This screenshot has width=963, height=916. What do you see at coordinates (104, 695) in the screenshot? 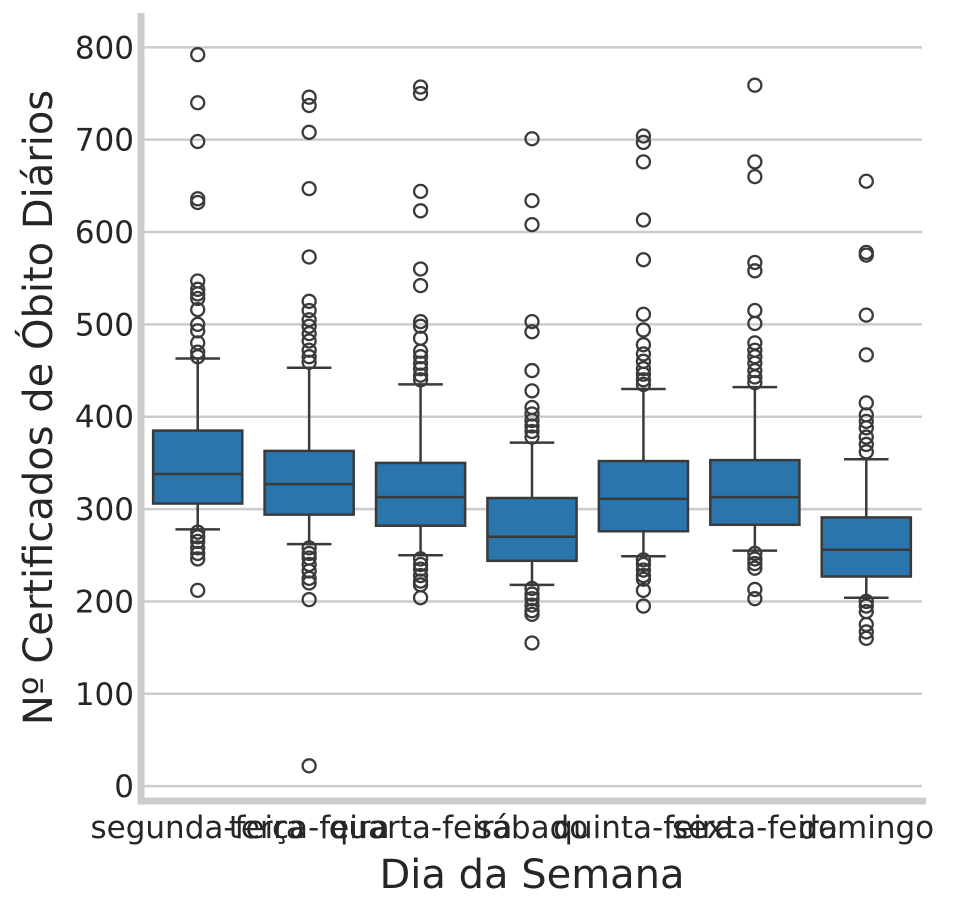
I see `y-tick-label: 100` at bounding box center [104, 695].